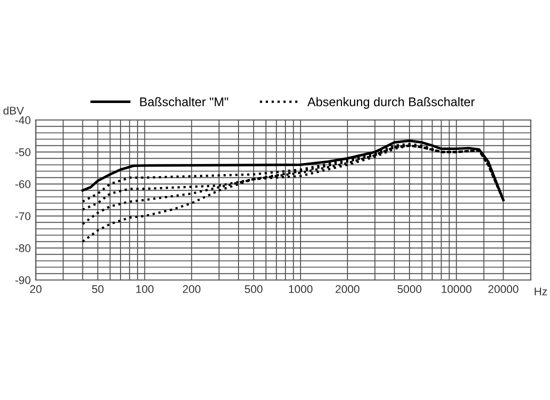  Describe the element at coordinates (22, 248) in the screenshot. I see `y-tick-label: -80` at that location.